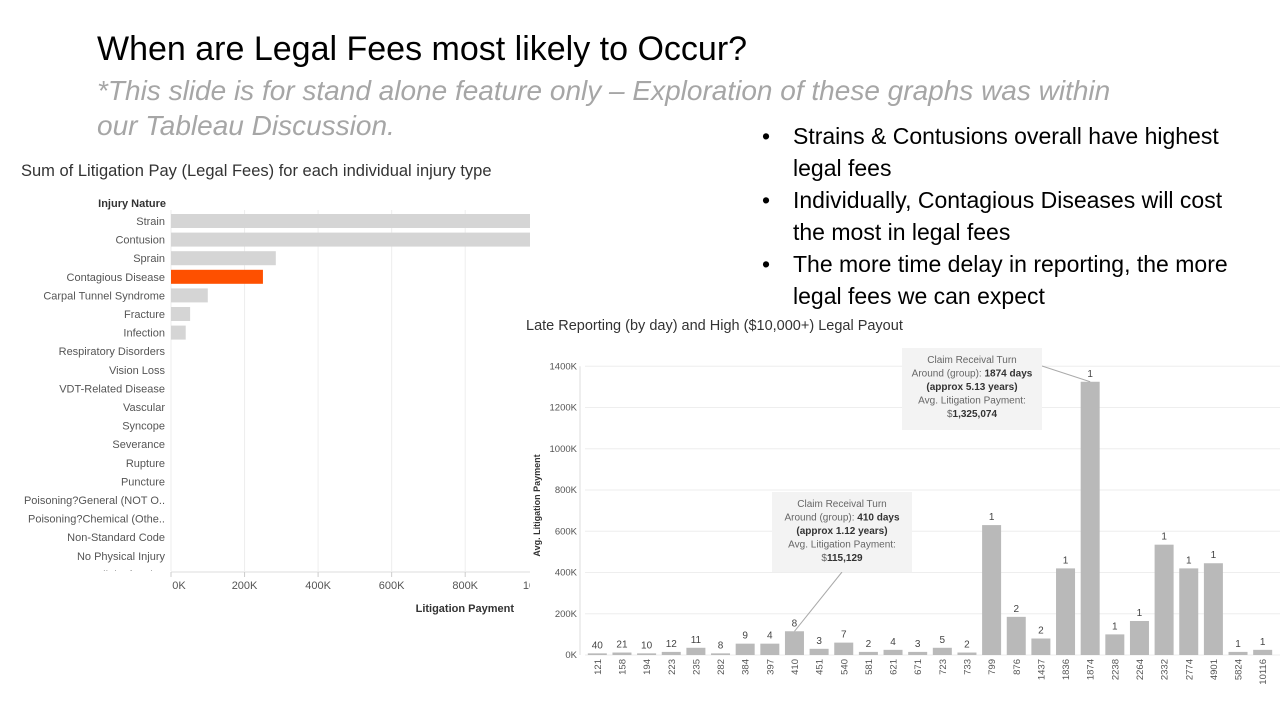 This screenshot has width=1280, height=720. I want to click on category-label: Sprain, so click(149, 259).